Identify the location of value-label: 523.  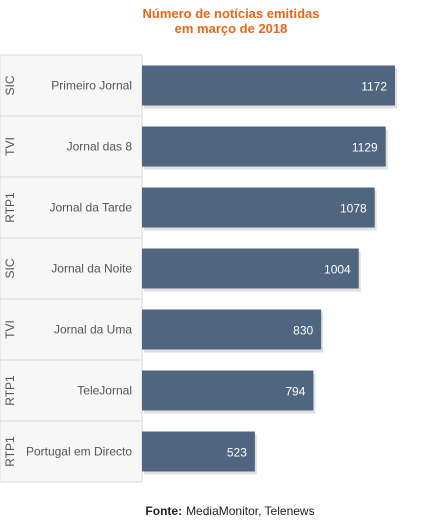
(237, 453).